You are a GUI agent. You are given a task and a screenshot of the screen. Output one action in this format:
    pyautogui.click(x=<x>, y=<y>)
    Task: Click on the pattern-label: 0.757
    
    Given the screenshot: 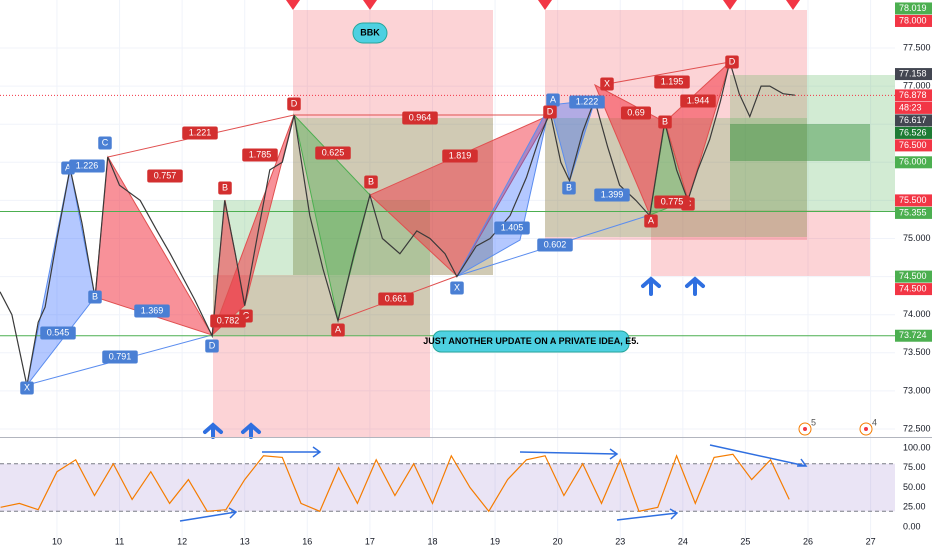 What is the action you would take?
    pyautogui.click(x=165, y=175)
    